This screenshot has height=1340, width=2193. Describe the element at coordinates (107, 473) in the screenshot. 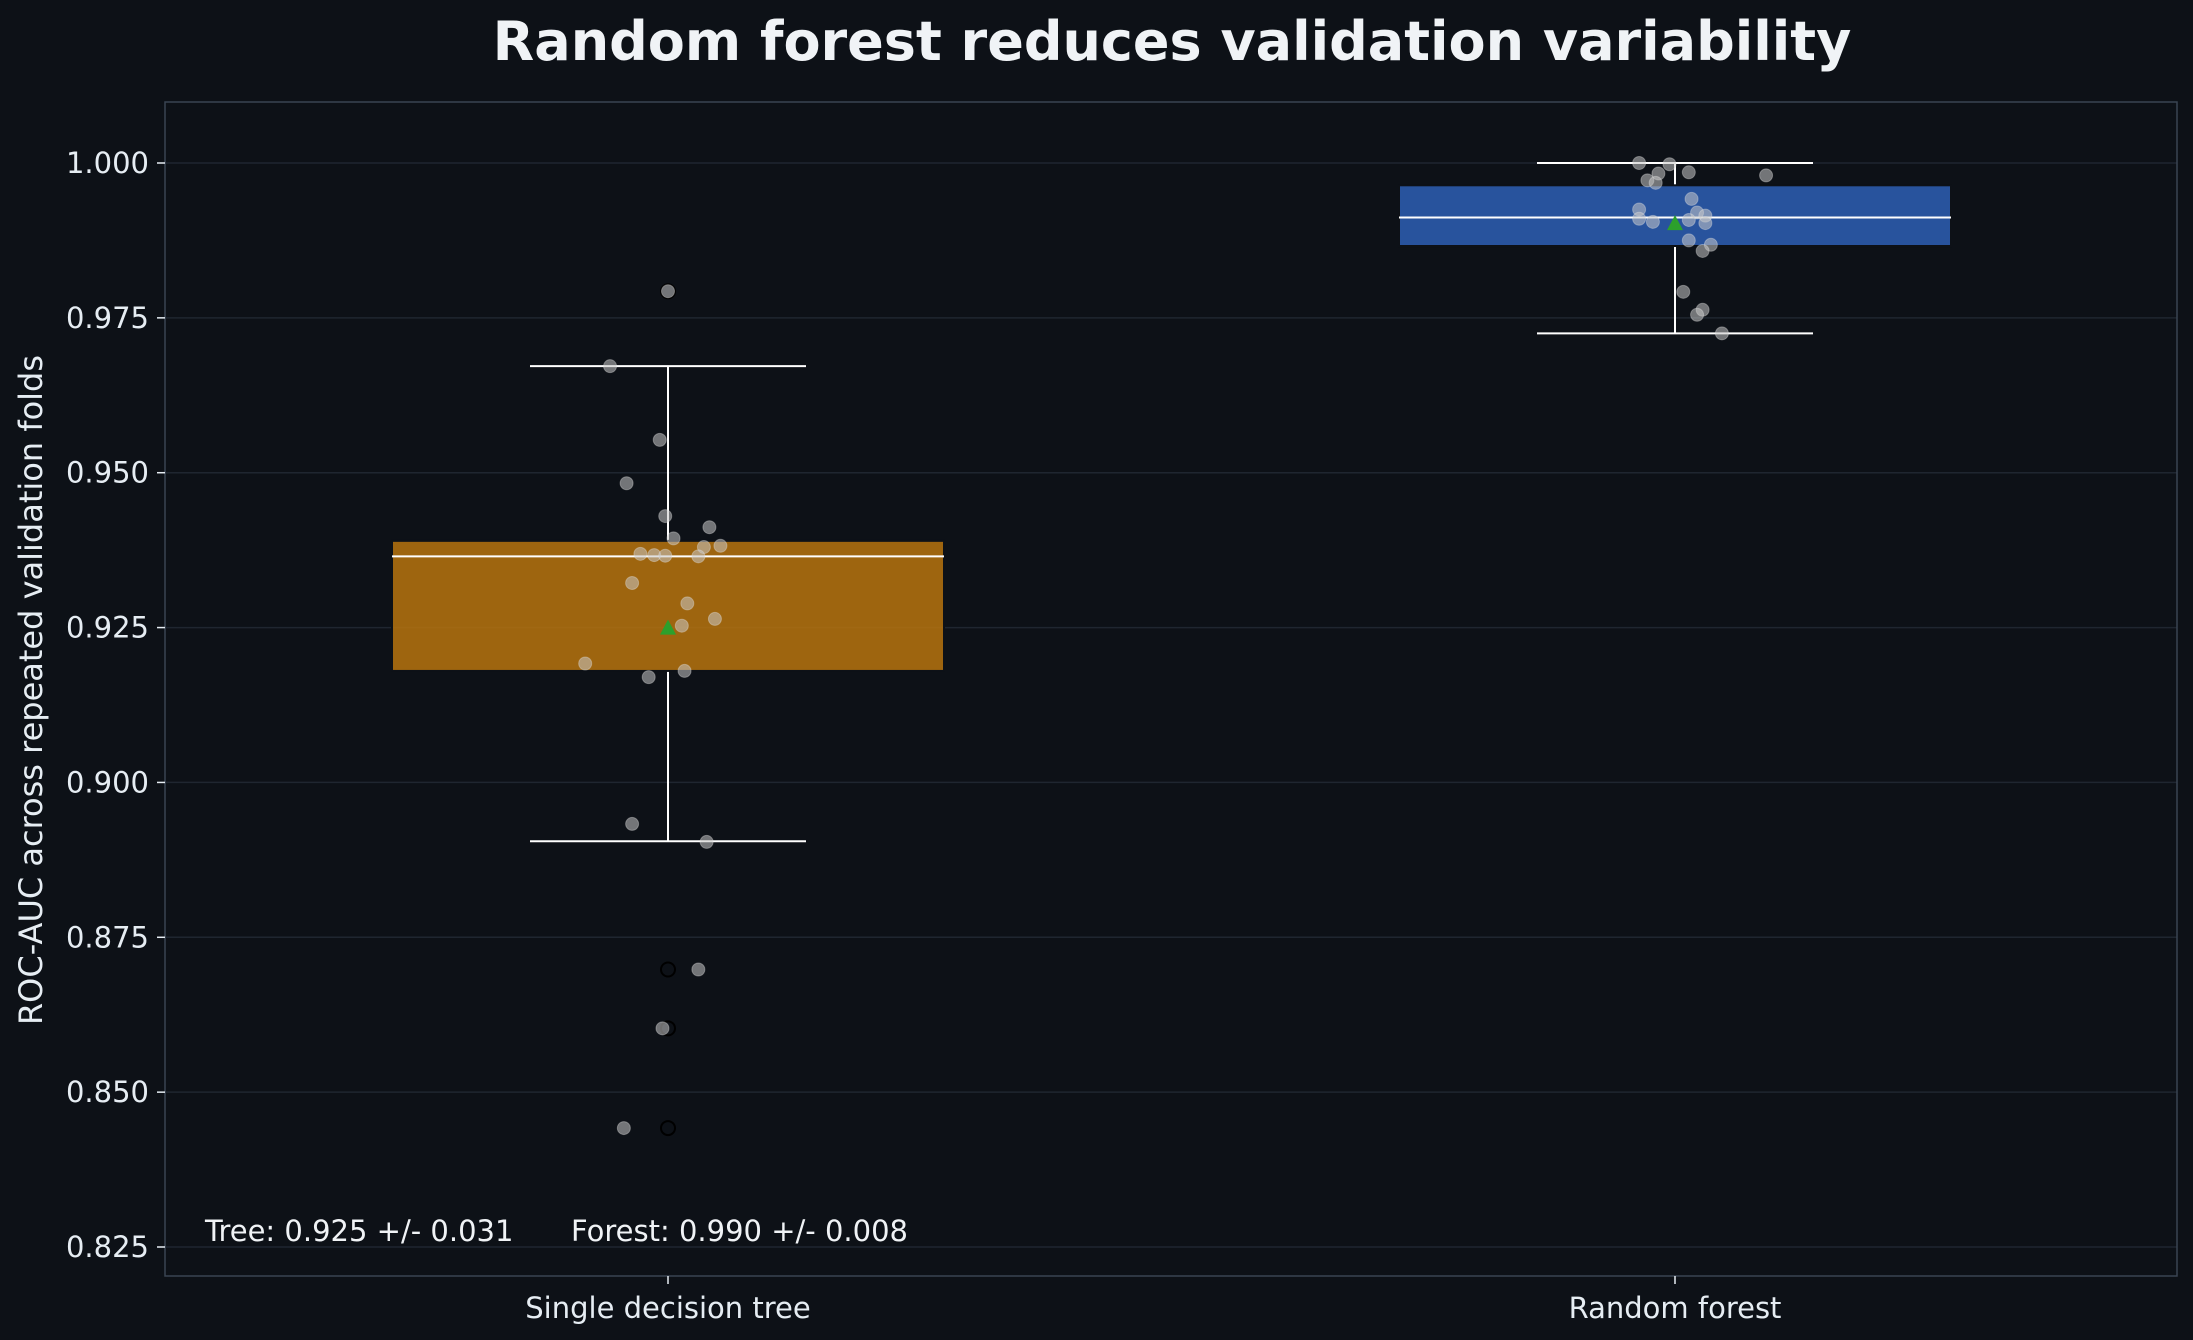

I see `y-tick-label-5: 0.950` at that location.